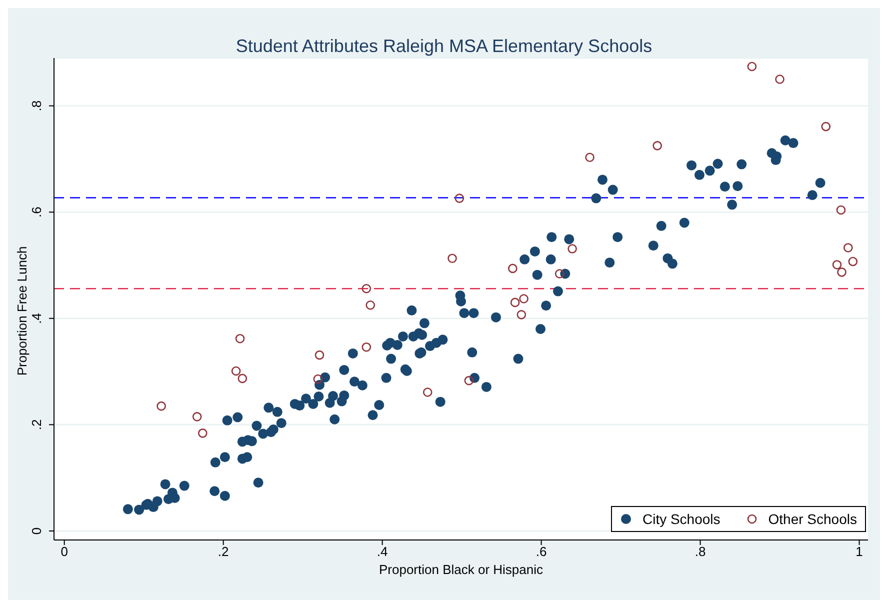 This screenshot has height=608, width=888. What do you see at coordinates (444, 46) in the screenshot?
I see `chart-title: Student Attributes Raleigh MSA Elementary Schools` at bounding box center [444, 46].